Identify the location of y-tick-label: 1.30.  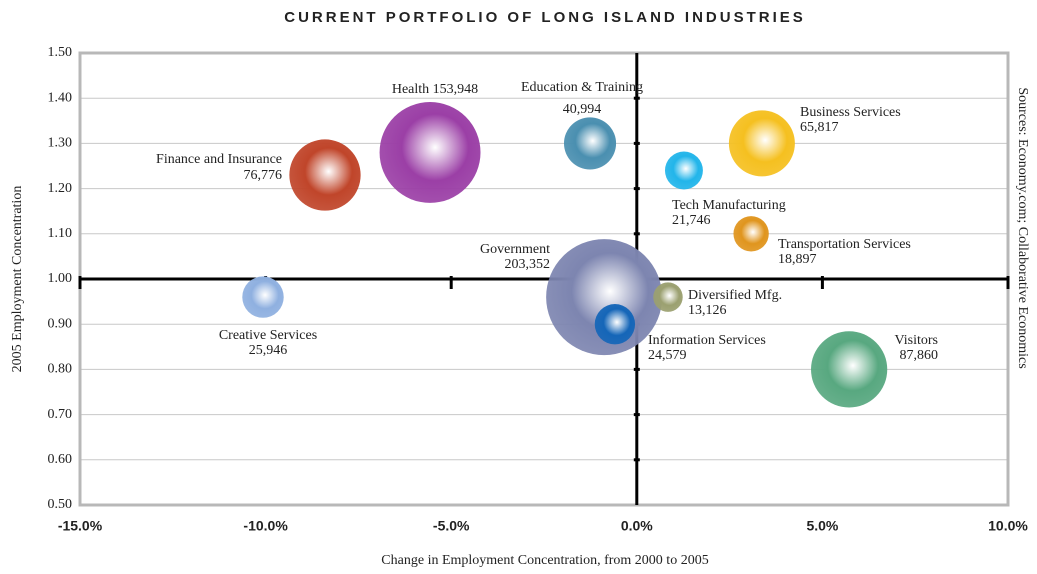
(60, 143).